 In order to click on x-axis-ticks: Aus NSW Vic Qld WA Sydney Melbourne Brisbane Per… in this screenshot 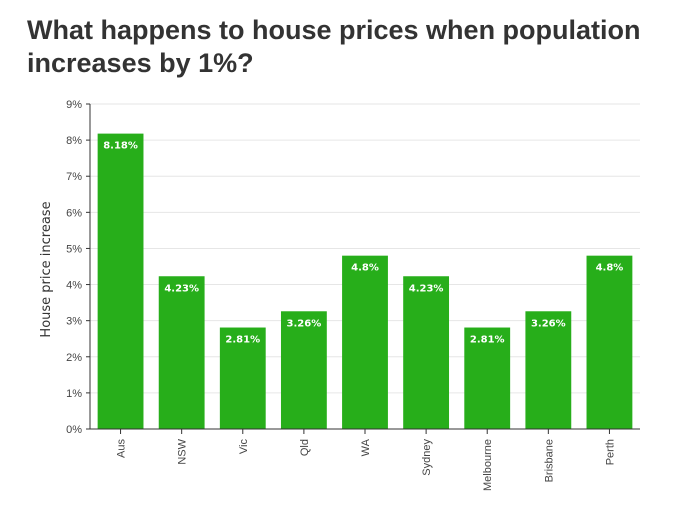, I will do `click(366, 460)`.